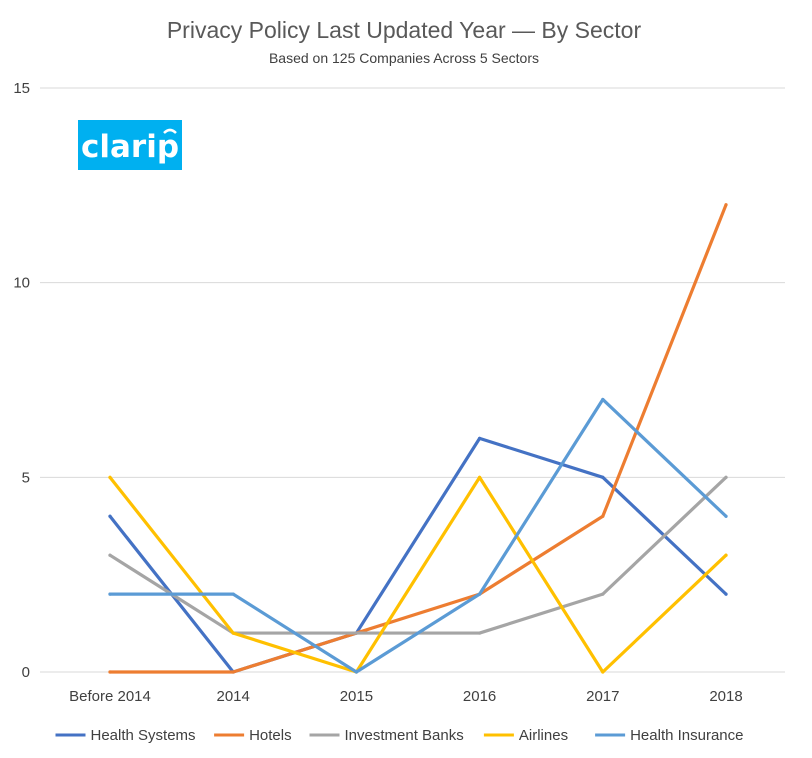 Image resolution: width=812 pixels, height=758 pixels. I want to click on chart-subtitle: Based on 125 Companies Across 5 Sectors, so click(404, 58).